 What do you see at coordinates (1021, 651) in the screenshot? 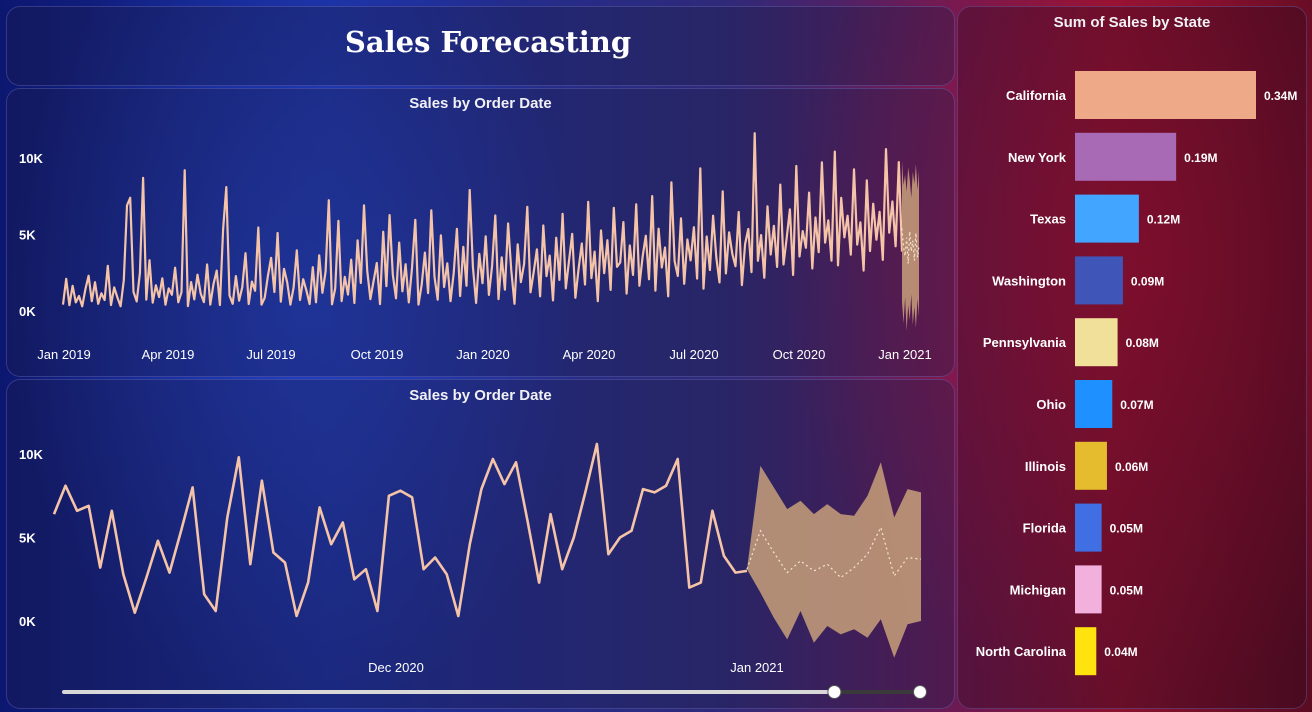
I see `bar-category-label: North Carolina` at bounding box center [1021, 651].